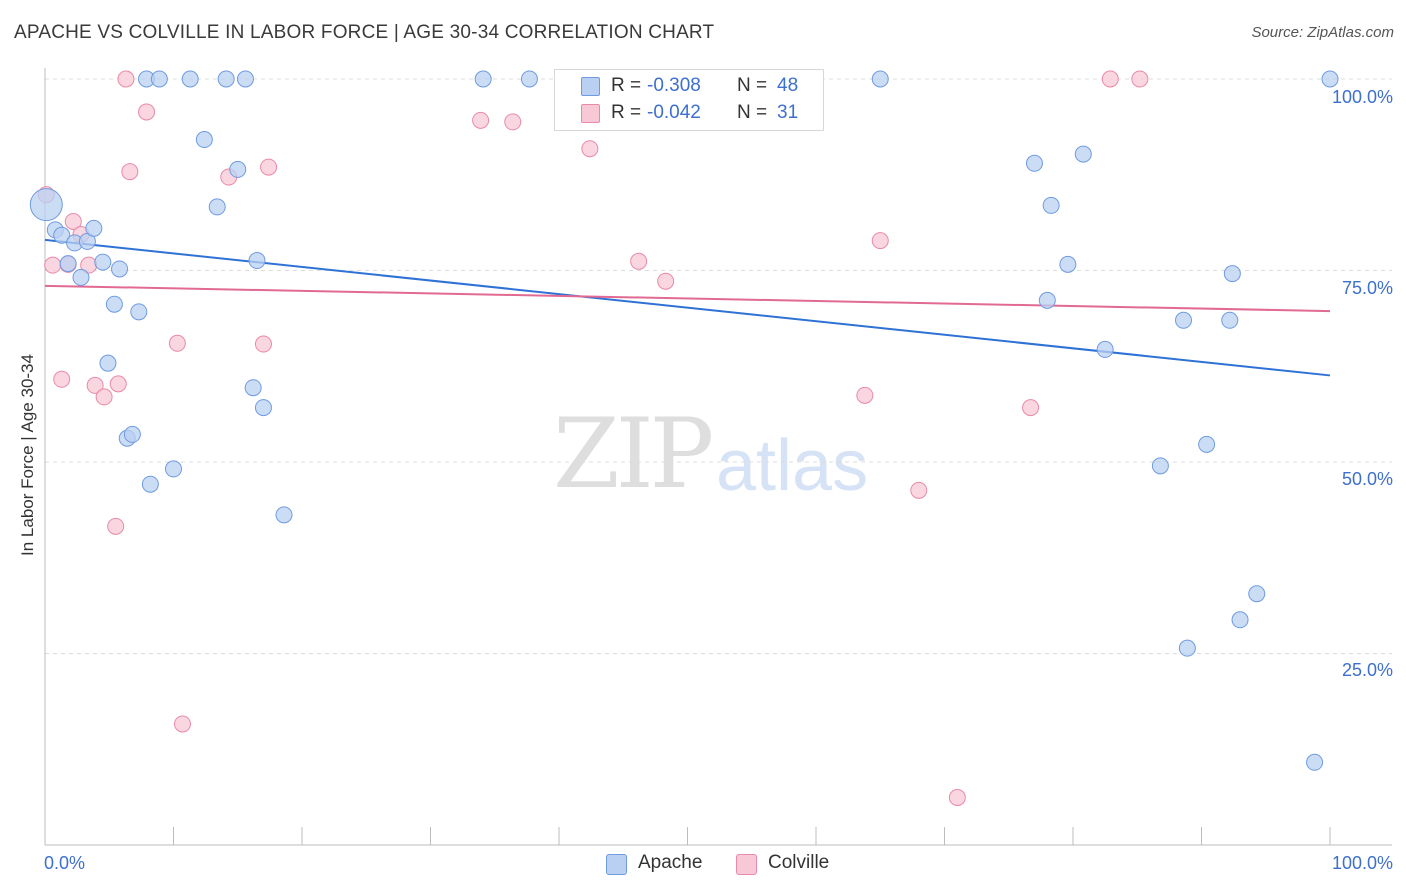 The image size is (1406, 892). What do you see at coordinates (799, 862) in the screenshot?
I see `bottom-legend-label: Colville` at bounding box center [799, 862].